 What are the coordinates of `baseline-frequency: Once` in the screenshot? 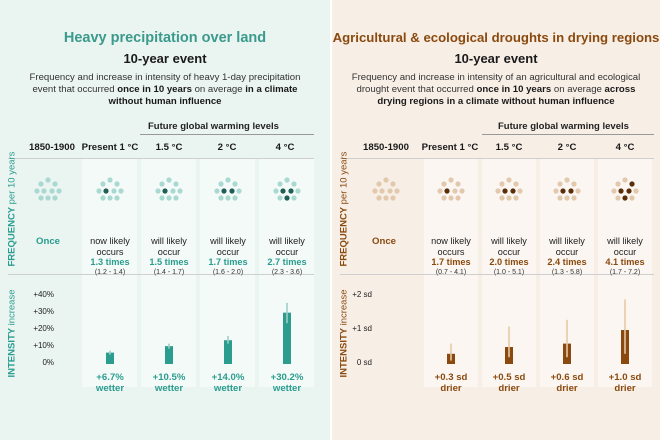 It's located at (384, 241).